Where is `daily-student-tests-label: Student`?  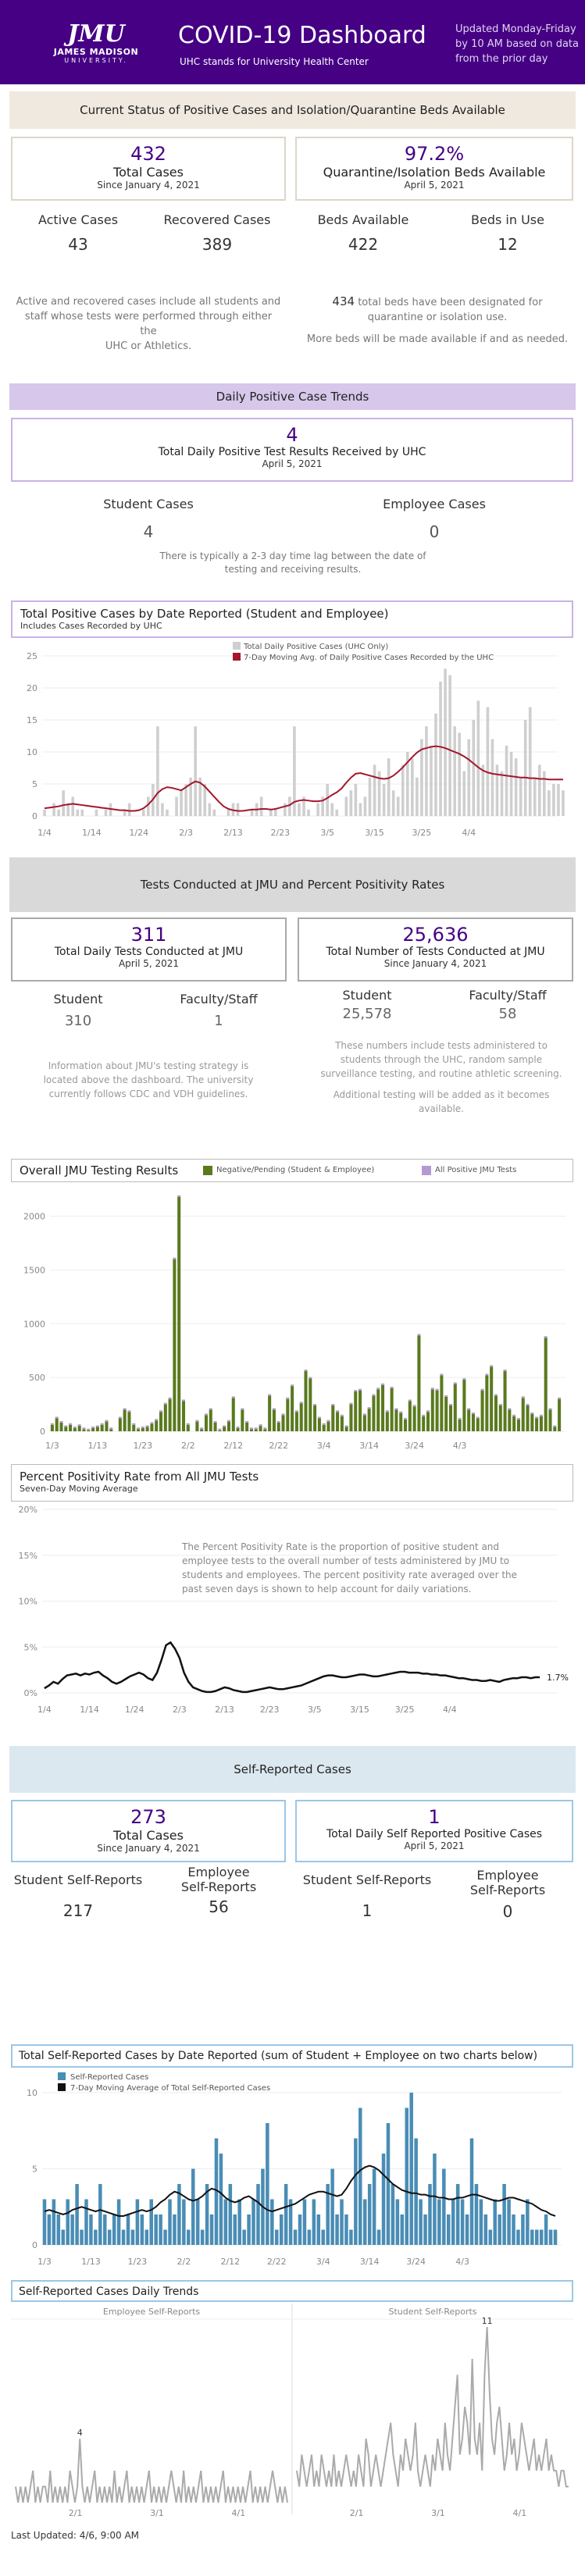
daily-student-tests-label: Student is located at coordinates (78, 999).